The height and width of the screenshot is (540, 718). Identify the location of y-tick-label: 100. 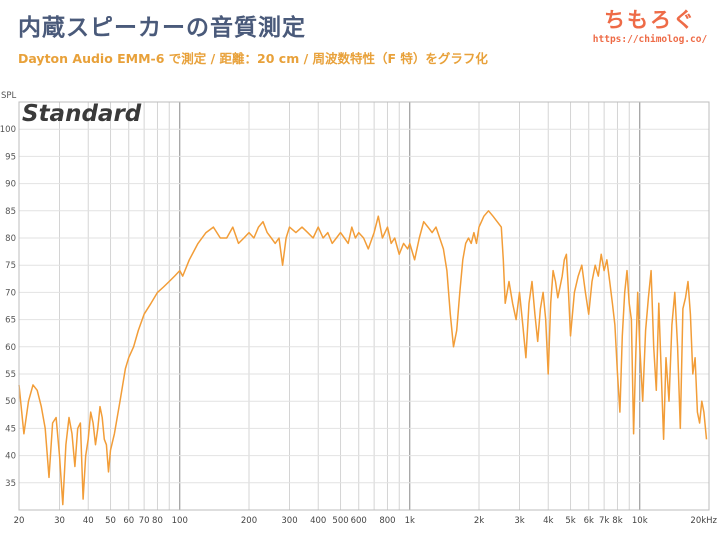
(8, 130).